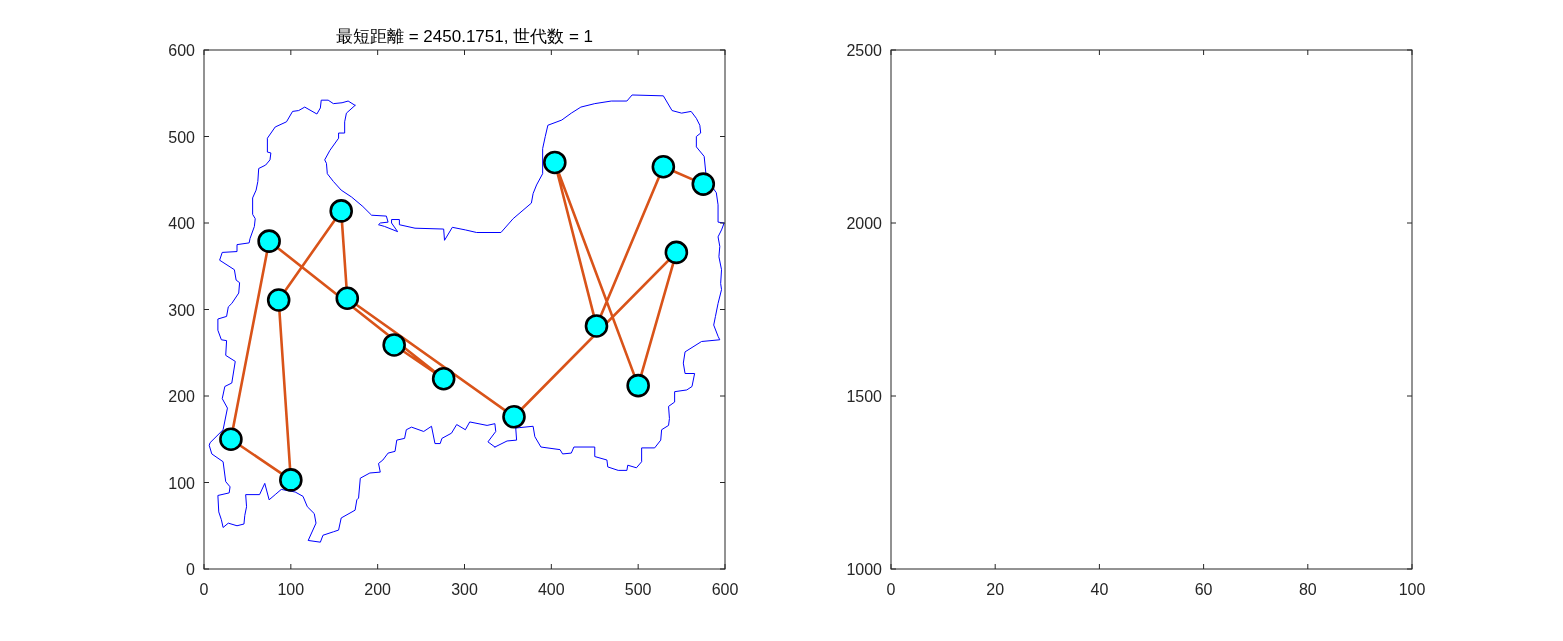 This screenshot has width=1563, height=641. Describe the element at coordinates (181, 396) in the screenshot. I see `y-tick-label: 200` at that location.